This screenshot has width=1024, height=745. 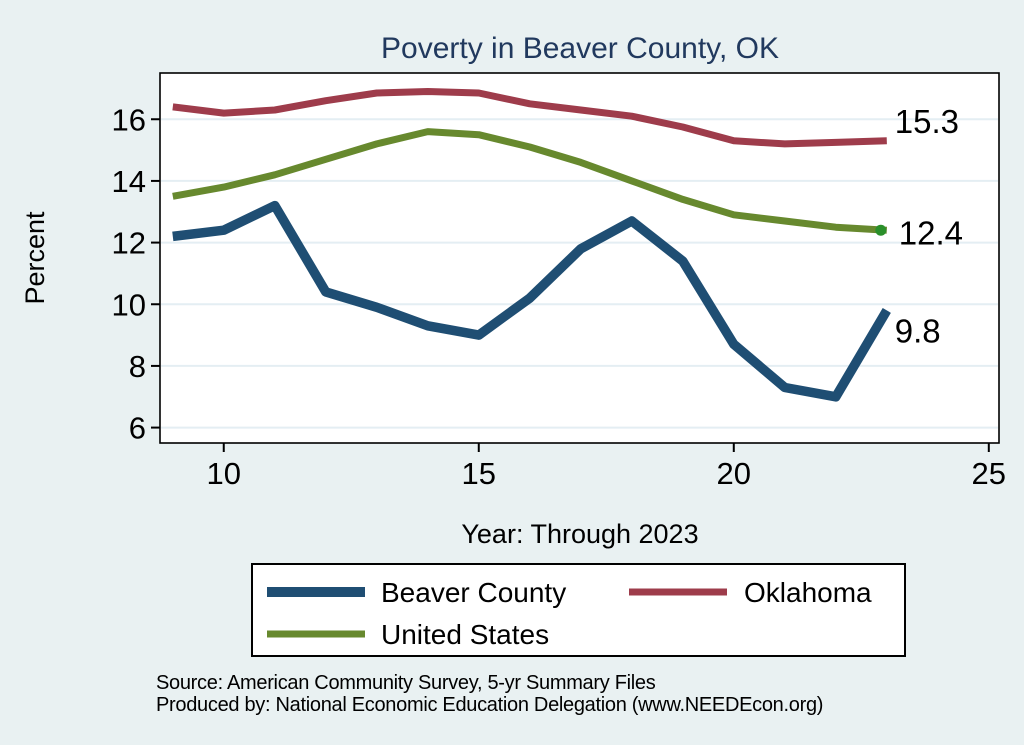 What do you see at coordinates (137, 428) in the screenshot?
I see `y-tick-label: 6` at bounding box center [137, 428].